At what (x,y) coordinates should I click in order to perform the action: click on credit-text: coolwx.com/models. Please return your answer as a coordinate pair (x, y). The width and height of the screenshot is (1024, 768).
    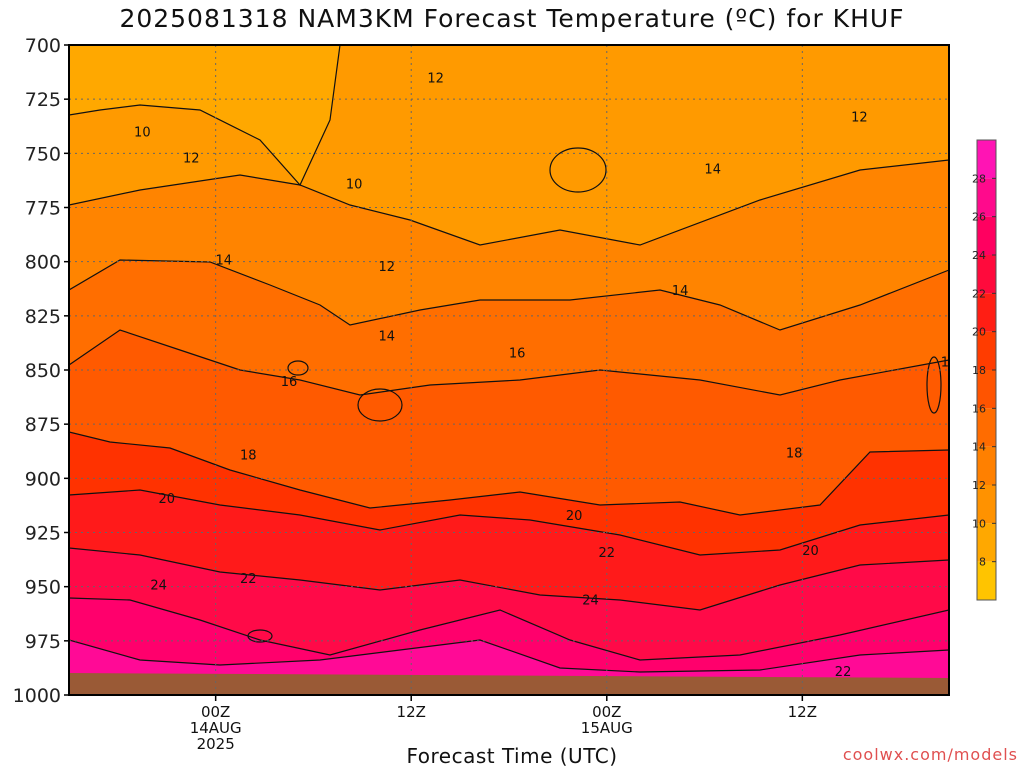
    Looking at the image, I should click on (930, 754).